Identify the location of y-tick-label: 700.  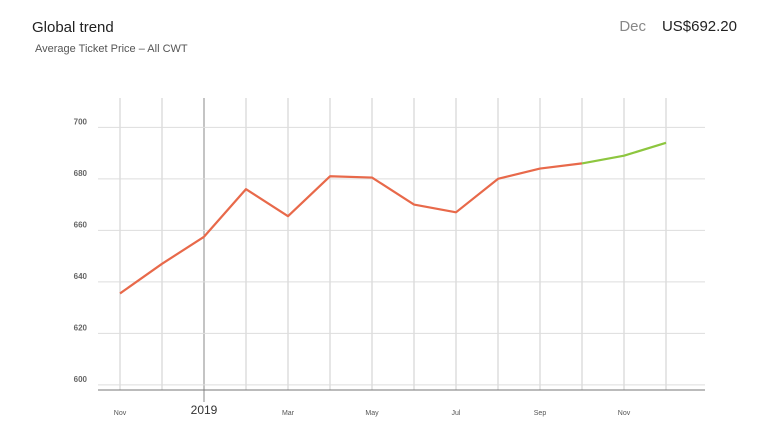
(81, 121).